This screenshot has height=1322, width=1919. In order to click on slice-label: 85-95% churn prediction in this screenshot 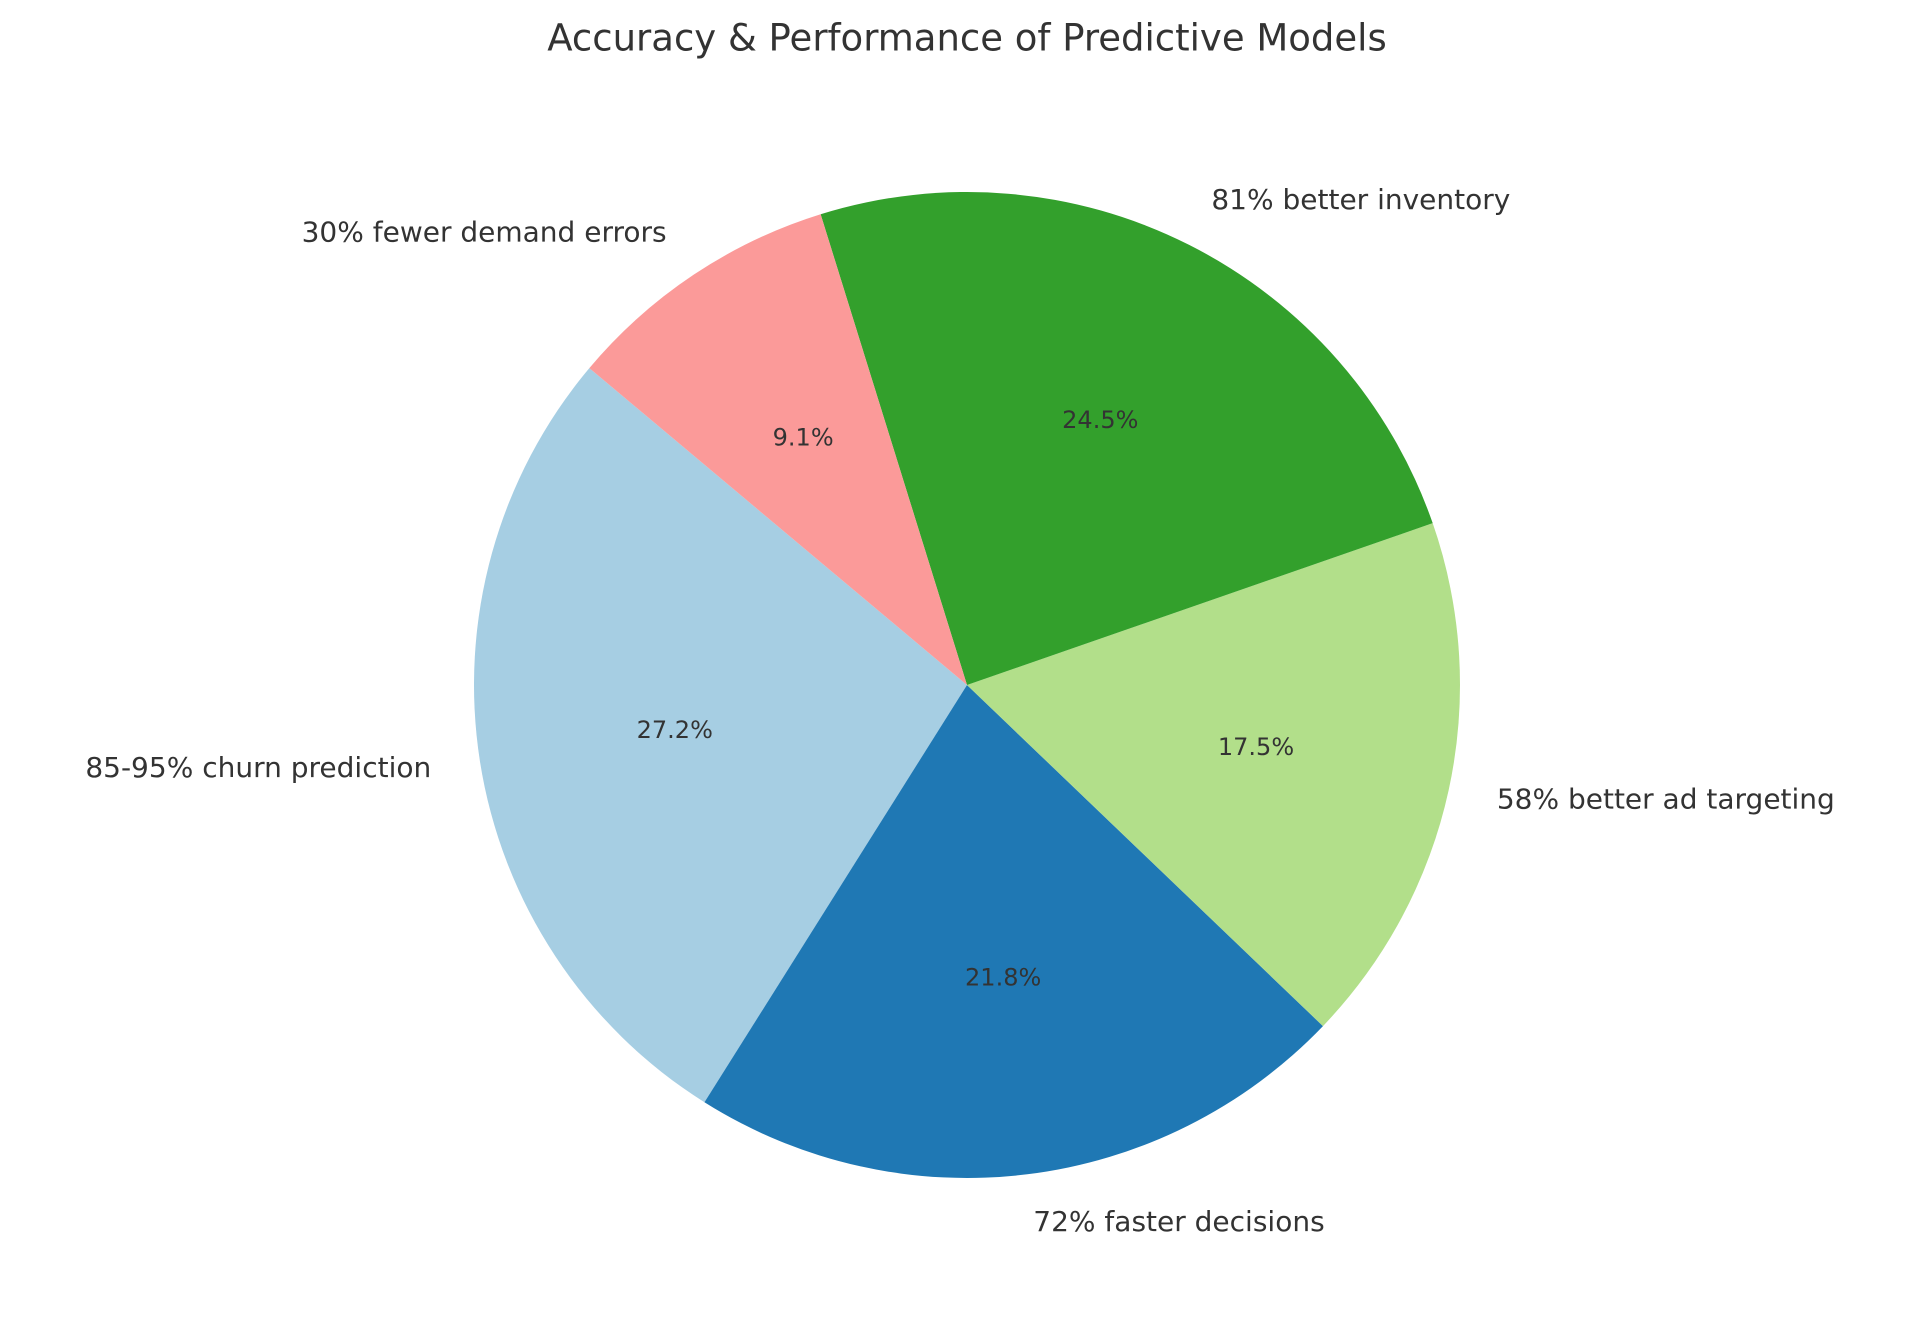, I will do `click(258, 767)`.